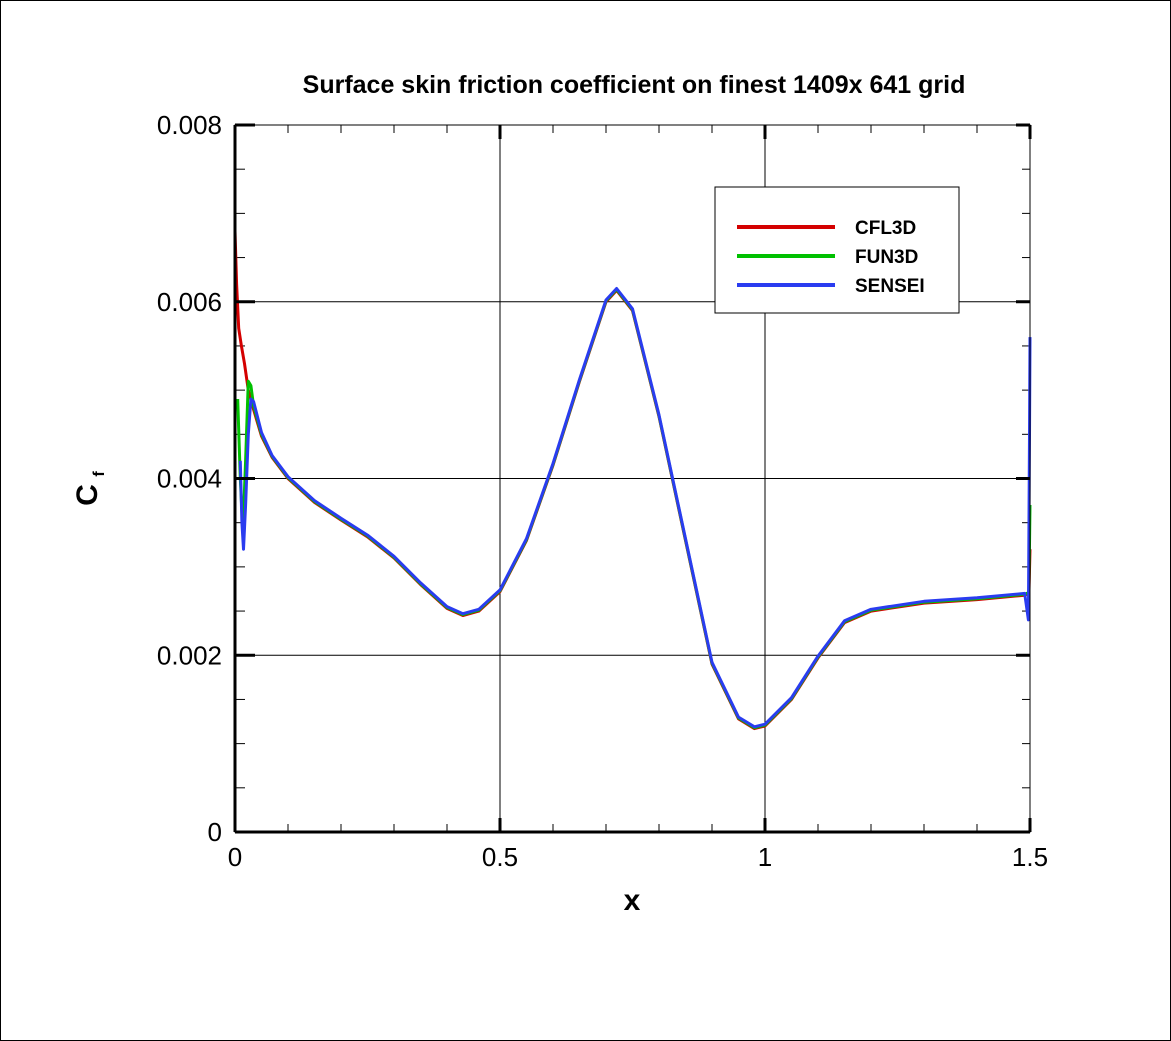 The height and width of the screenshot is (1041, 1171). Describe the element at coordinates (189, 655) in the screenshot. I see `y-tick-label: 0.002` at that location.